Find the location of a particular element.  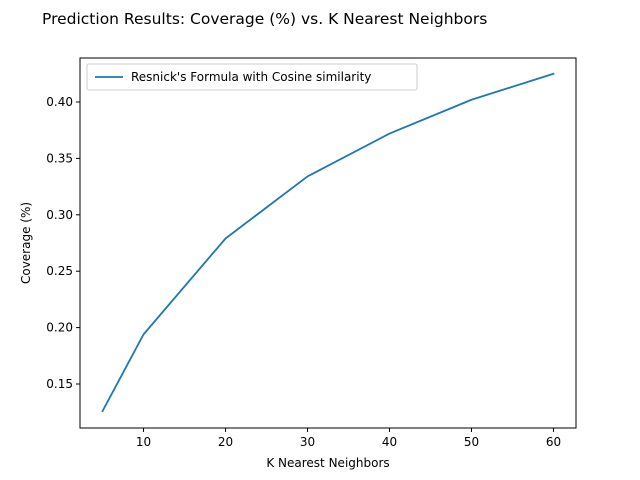

y-tick-label: 0.25 is located at coordinates (59, 271).